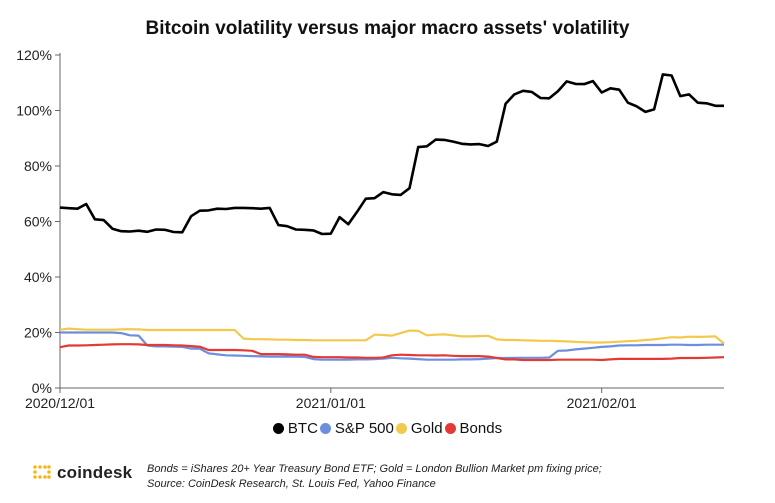  Describe the element at coordinates (95, 472) in the screenshot. I see `logo-text: coindesk` at that location.